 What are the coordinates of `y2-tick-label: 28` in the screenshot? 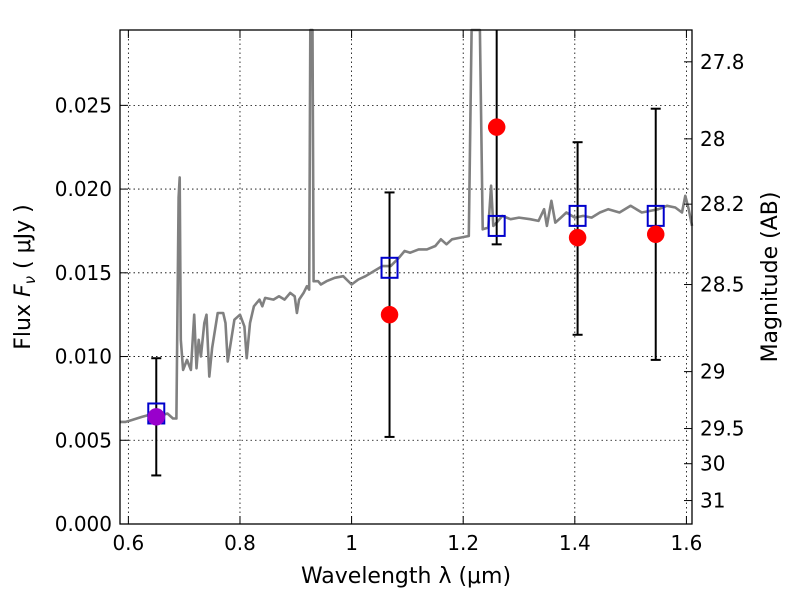 It's located at (712, 139).